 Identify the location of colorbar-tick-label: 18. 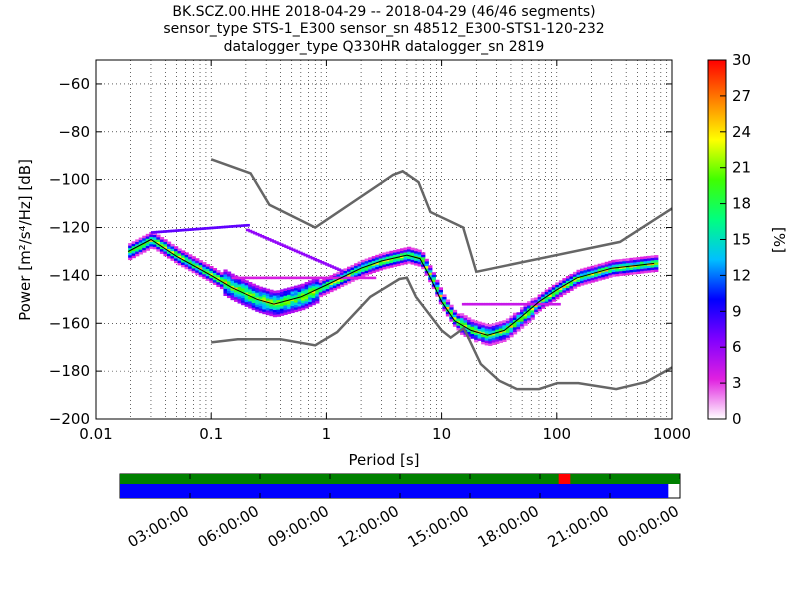
(741, 204).